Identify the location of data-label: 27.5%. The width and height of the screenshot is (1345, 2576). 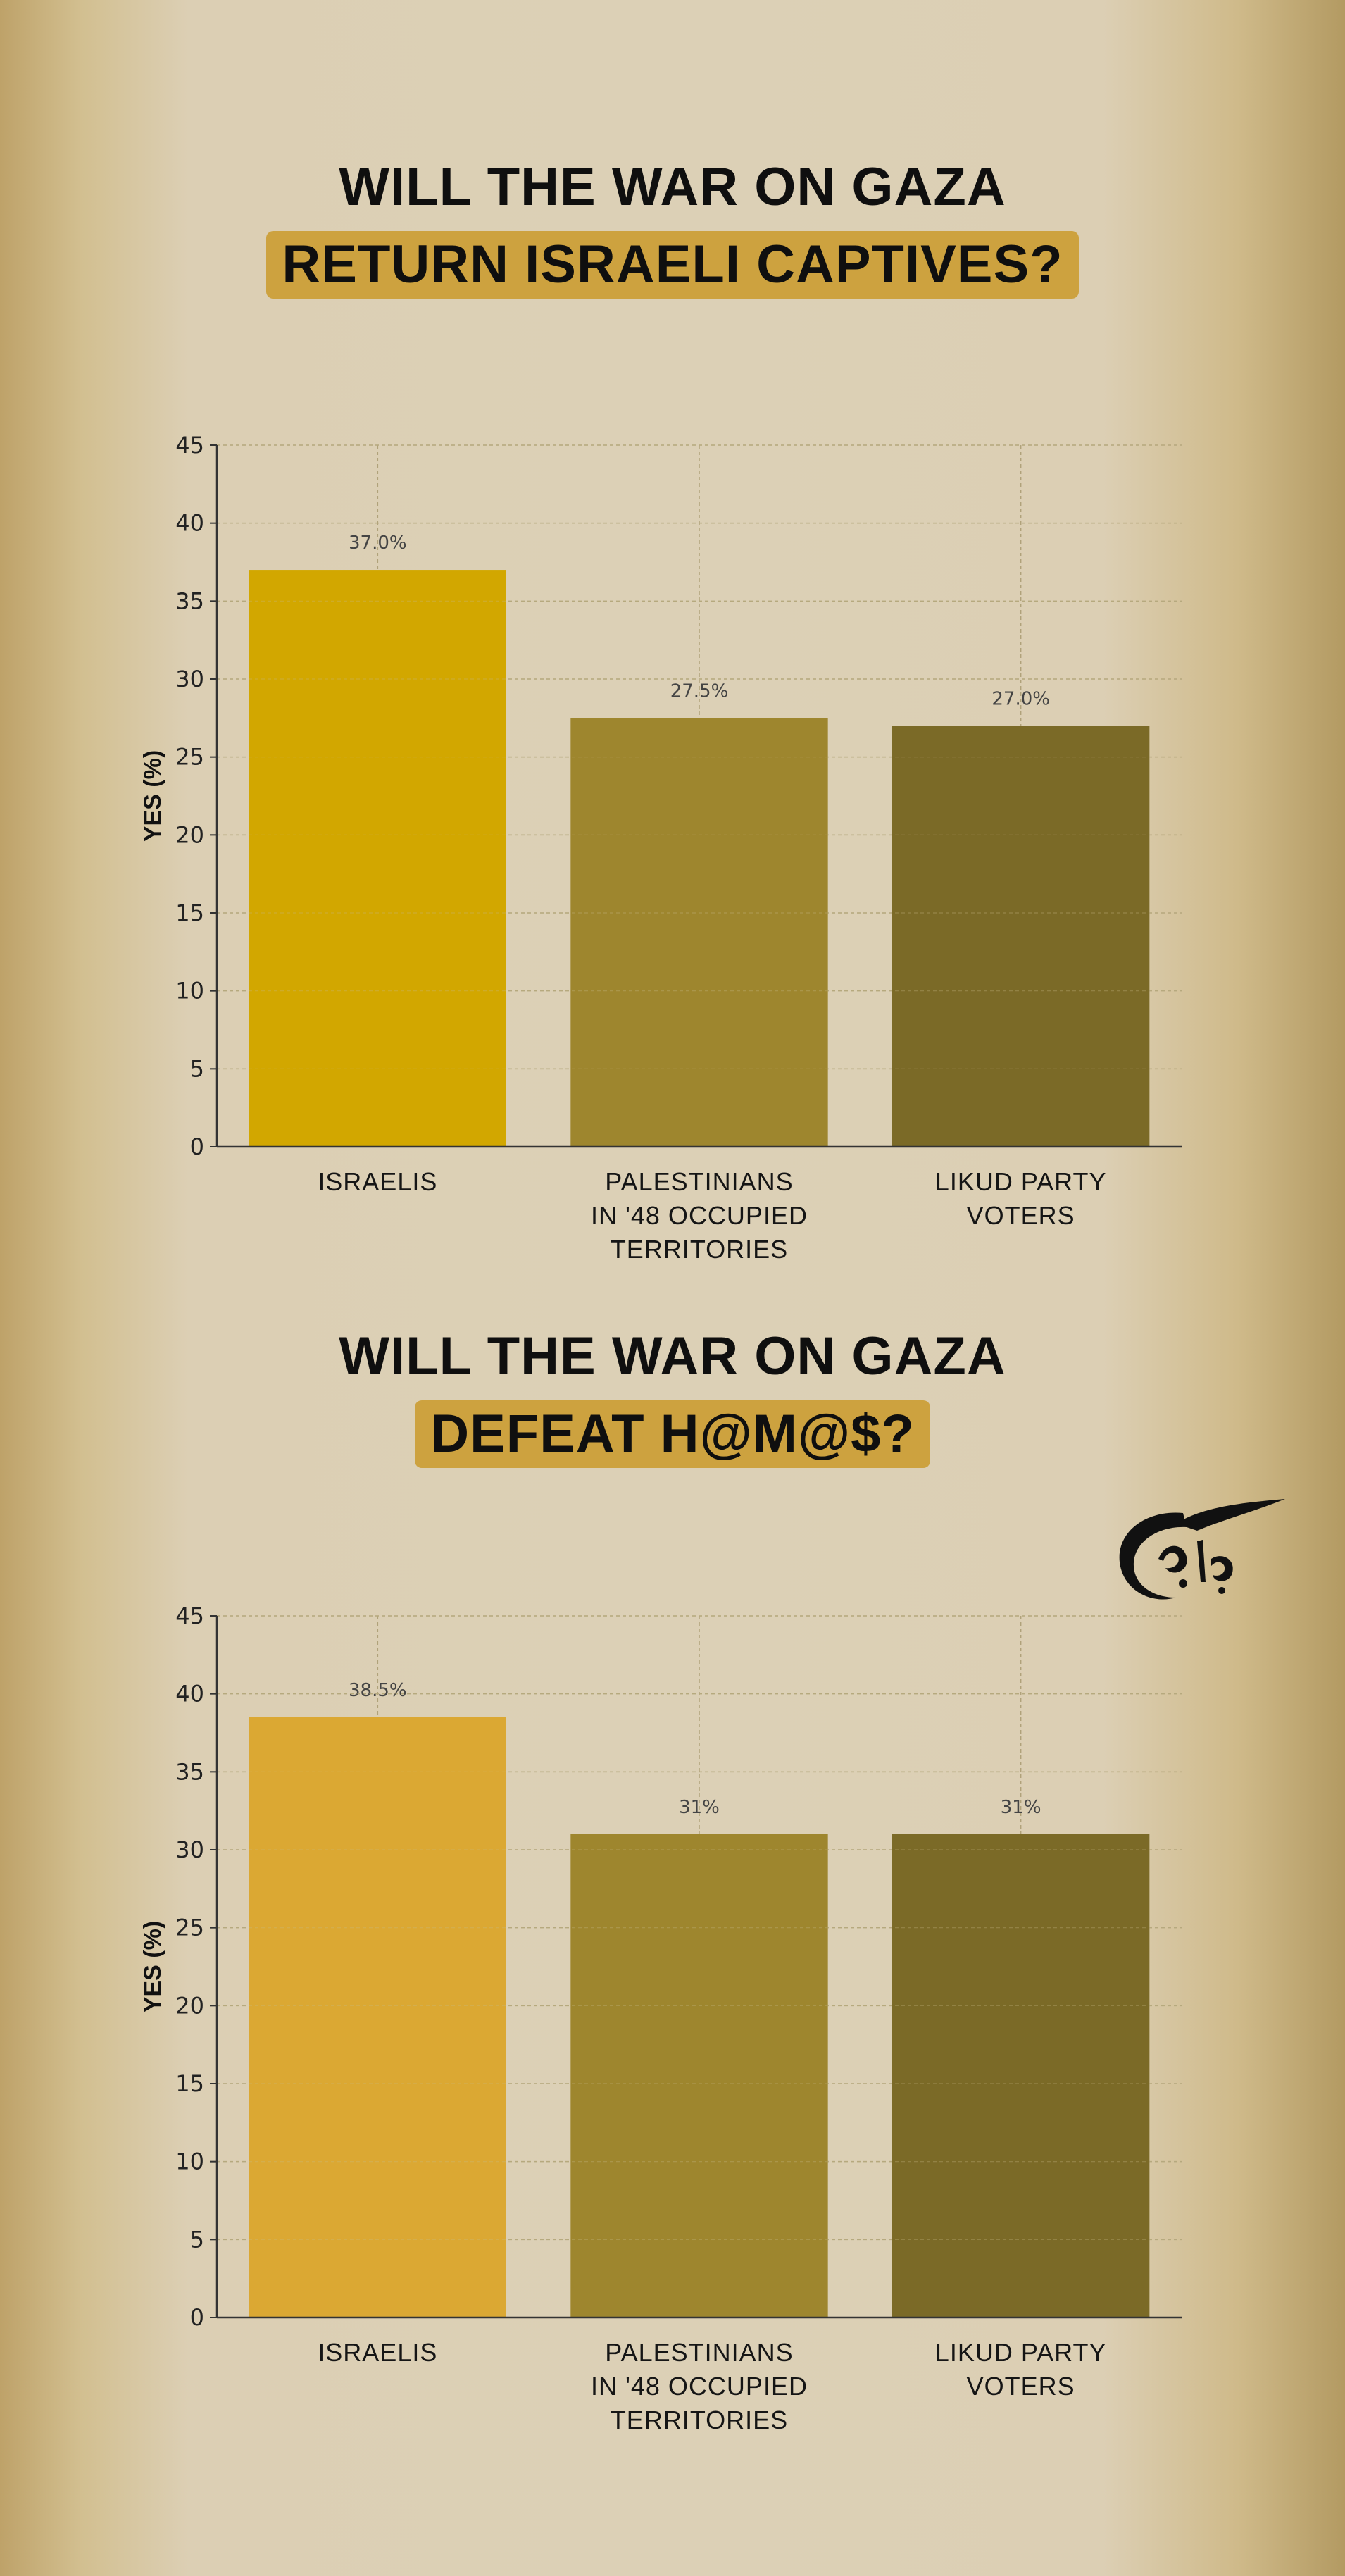
(699, 691).